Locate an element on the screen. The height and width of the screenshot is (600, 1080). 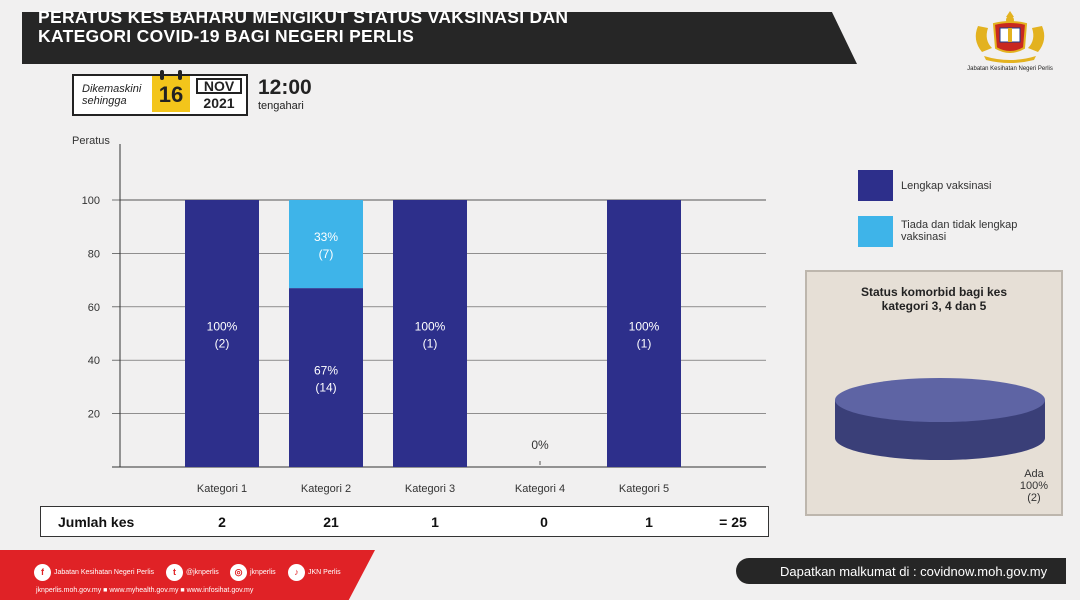
coat-of-arms-logo is located at coordinates (1010, 37).